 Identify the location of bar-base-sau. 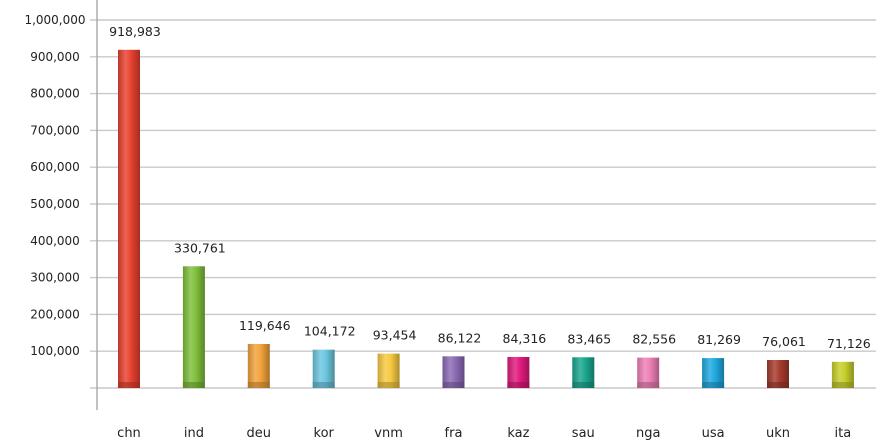
(583, 385).